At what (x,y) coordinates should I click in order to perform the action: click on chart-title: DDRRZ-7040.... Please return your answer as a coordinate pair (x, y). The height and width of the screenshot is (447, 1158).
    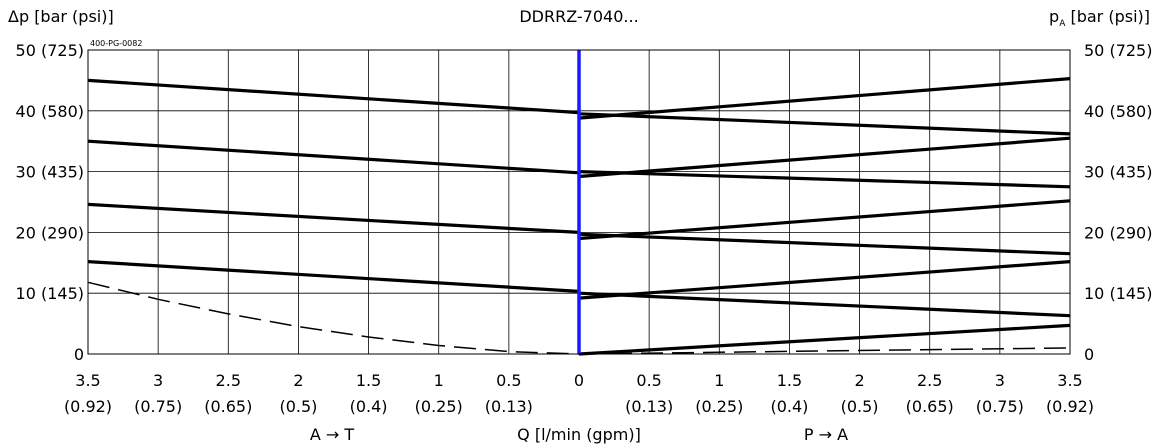
    Looking at the image, I should click on (578, 16).